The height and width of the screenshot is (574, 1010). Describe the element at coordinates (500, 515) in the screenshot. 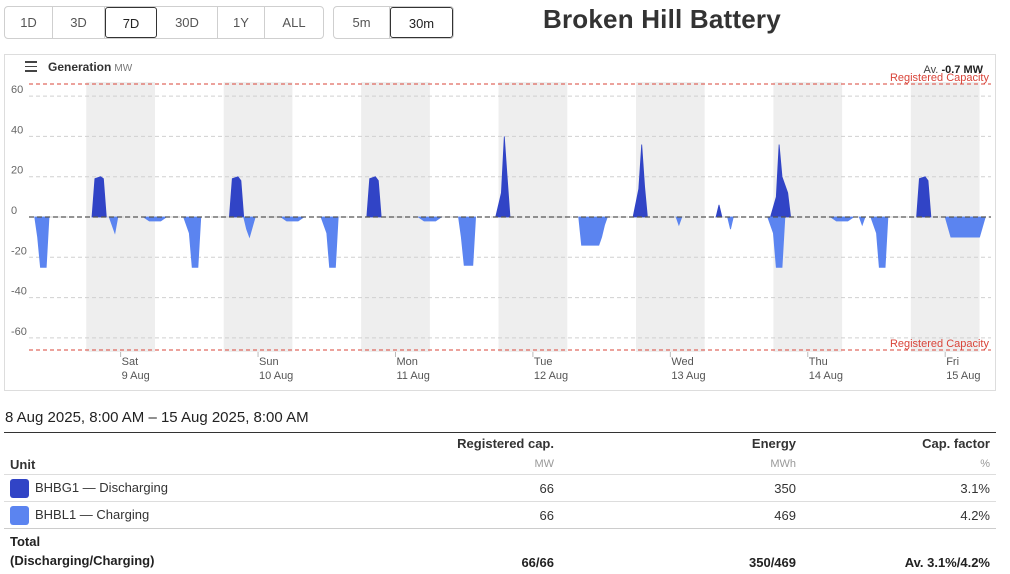

I see `table-row: BHBL1 — Charging 66 469 4.2%` at that location.